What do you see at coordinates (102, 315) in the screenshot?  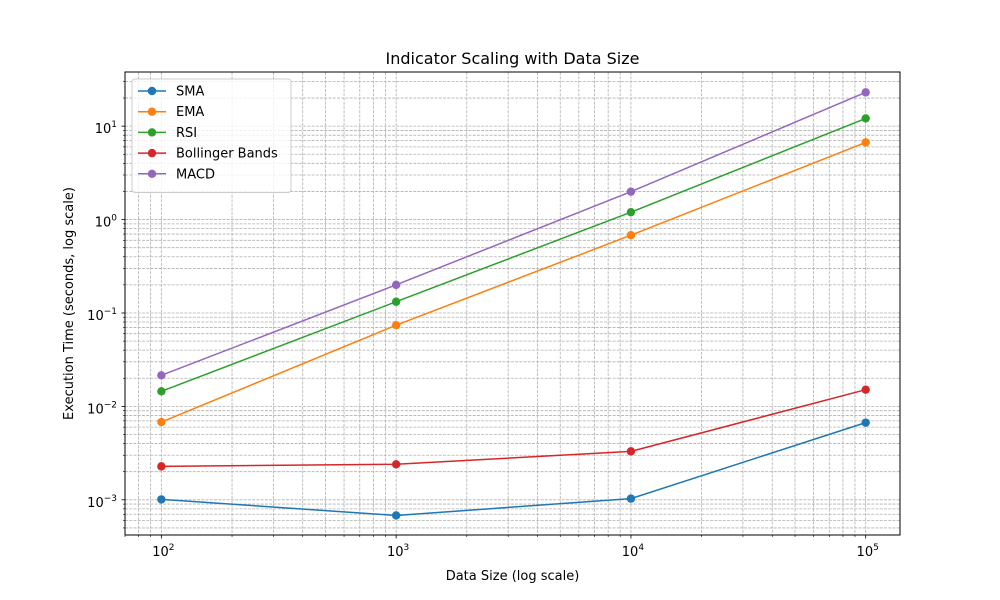 I see `y-tick-label: 10⁻¹` at bounding box center [102, 315].